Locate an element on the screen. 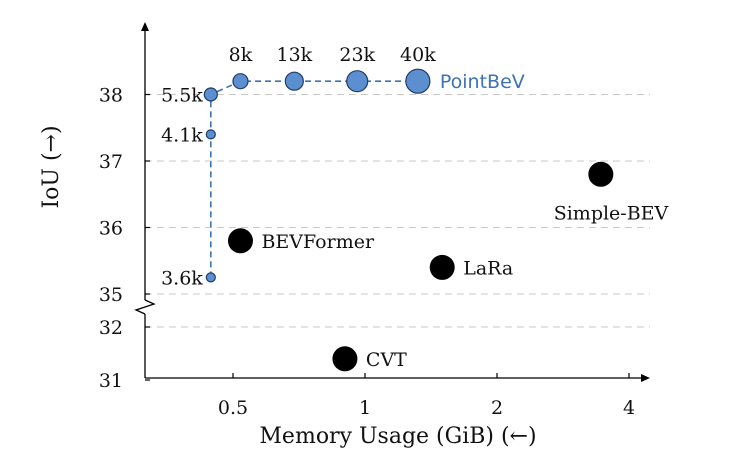  series-label: PointBeV is located at coordinates (482, 82).